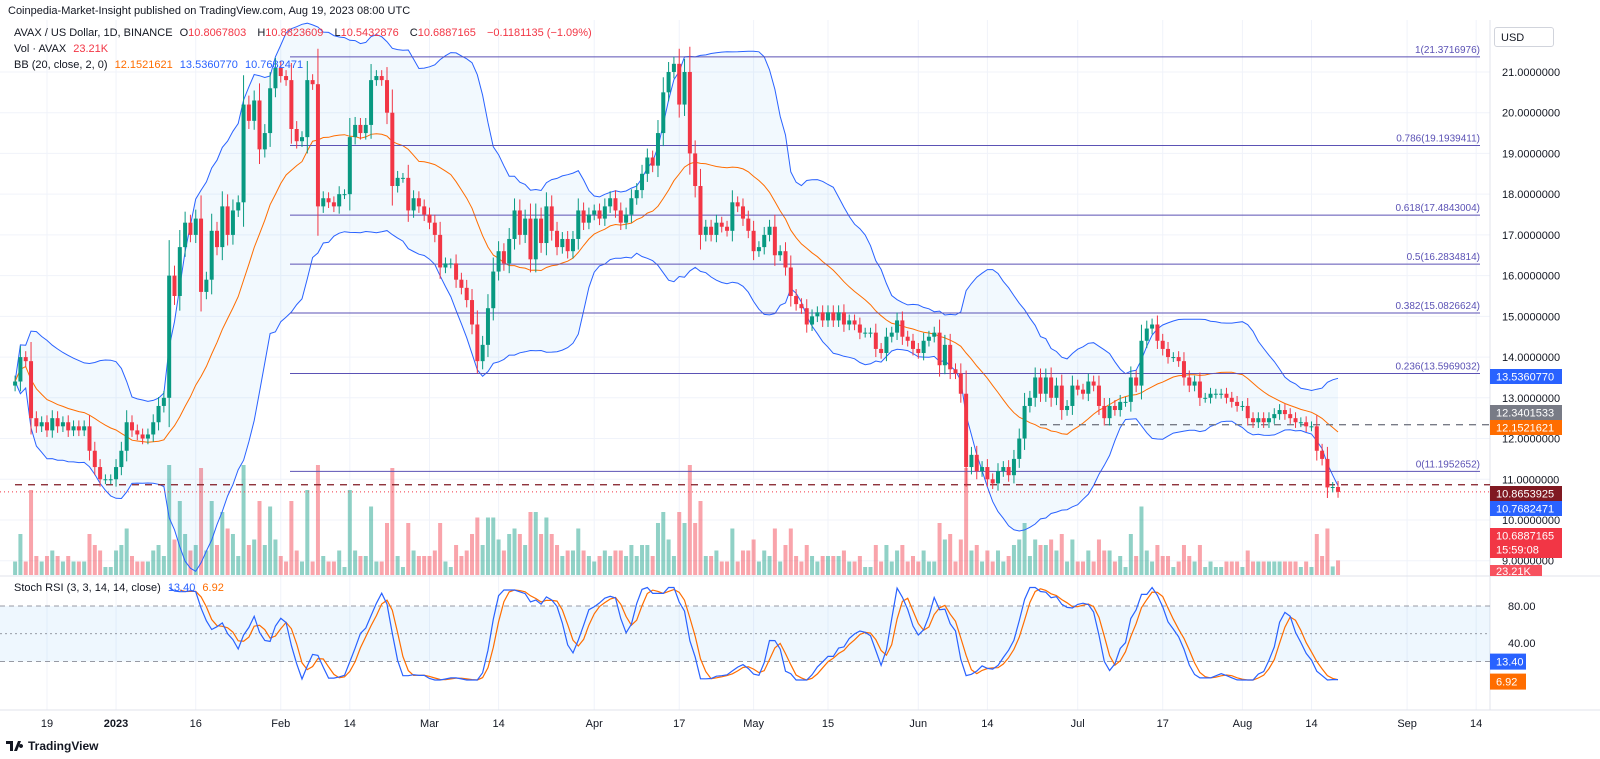  Describe the element at coordinates (52, 746) in the screenshot. I see `tradingview-logo: TradingView` at that location.